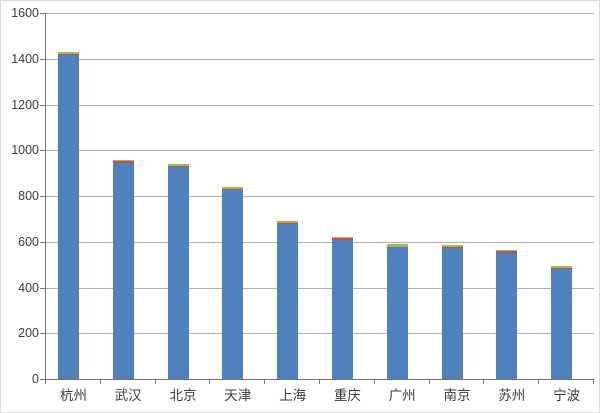 The width and height of the screenshot is (600, 413). What do you see at coordinates (28, 333) in the screenshot?
I see `y-axis-label-200: 200` at bounding box center [28, 333].